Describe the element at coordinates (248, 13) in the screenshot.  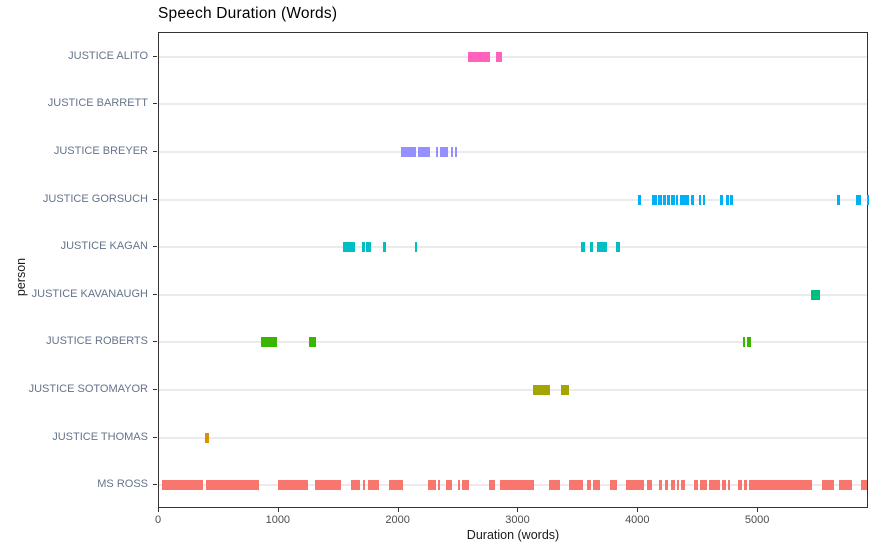
I see `chart-title: Speech Duration (Words)` at that location.